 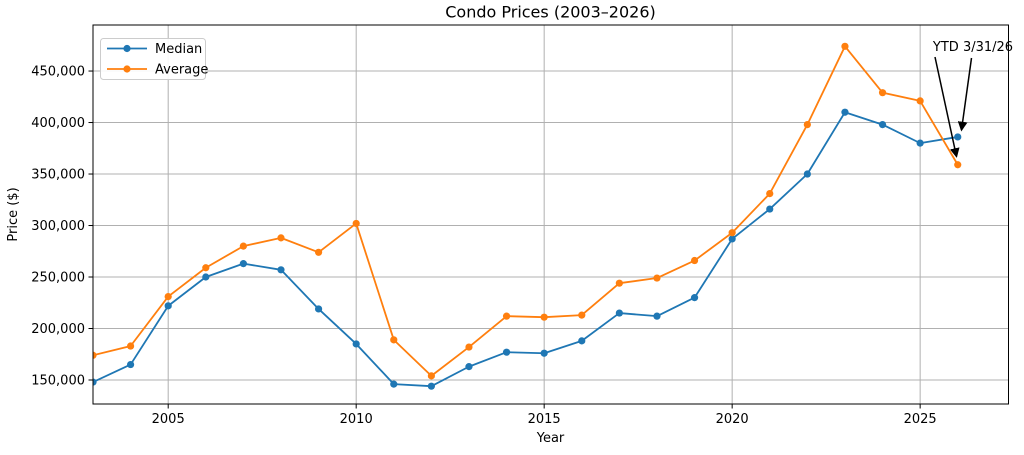 What do you see at coordinates (882, 124) in the screenshot?
I see `median-point-2024` at bounding box center [882, 124].